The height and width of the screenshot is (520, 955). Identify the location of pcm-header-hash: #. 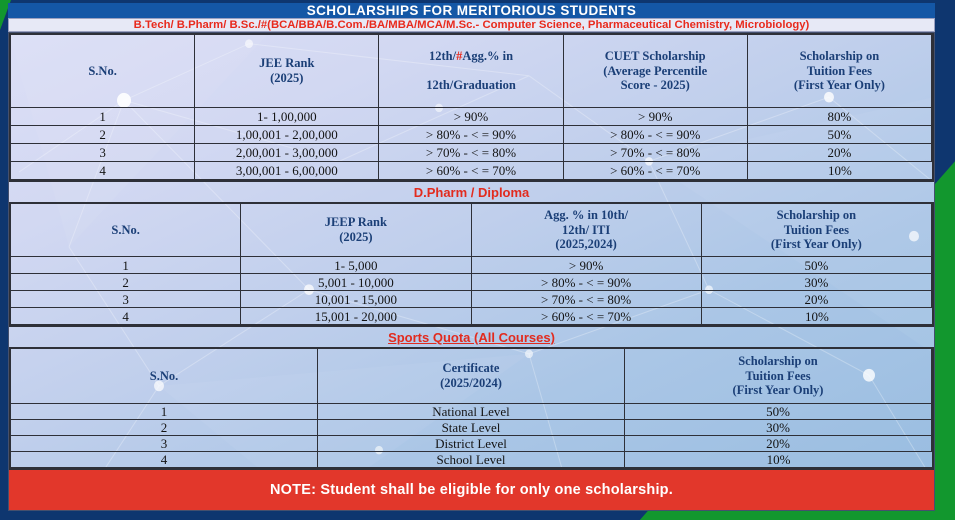
(459, 55).